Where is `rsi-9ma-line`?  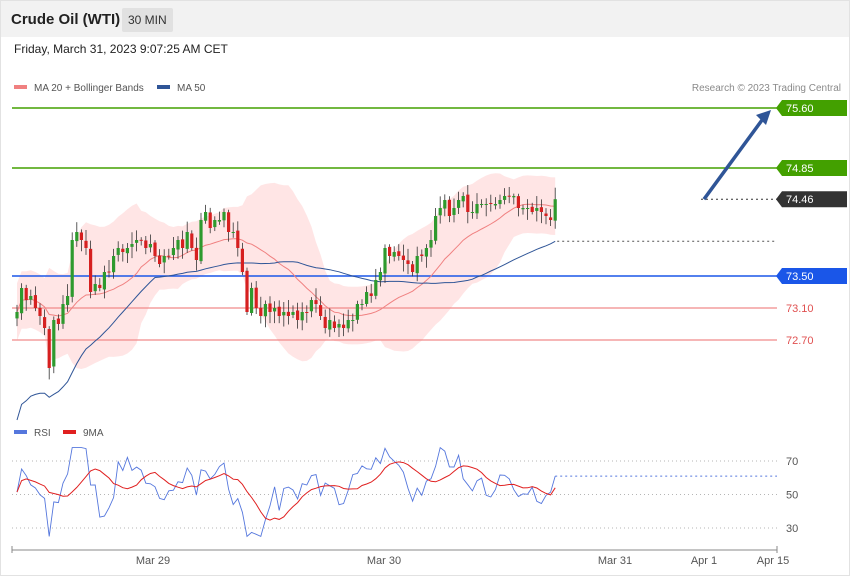
rsi-9ma-line is located at coordinates (286, 491).